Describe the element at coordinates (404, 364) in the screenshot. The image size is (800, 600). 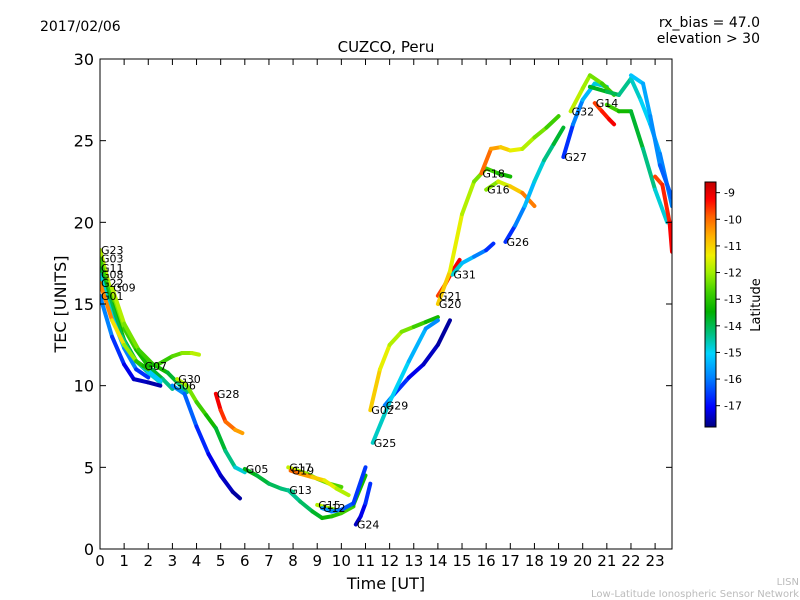
I see `series-G02` at that location.